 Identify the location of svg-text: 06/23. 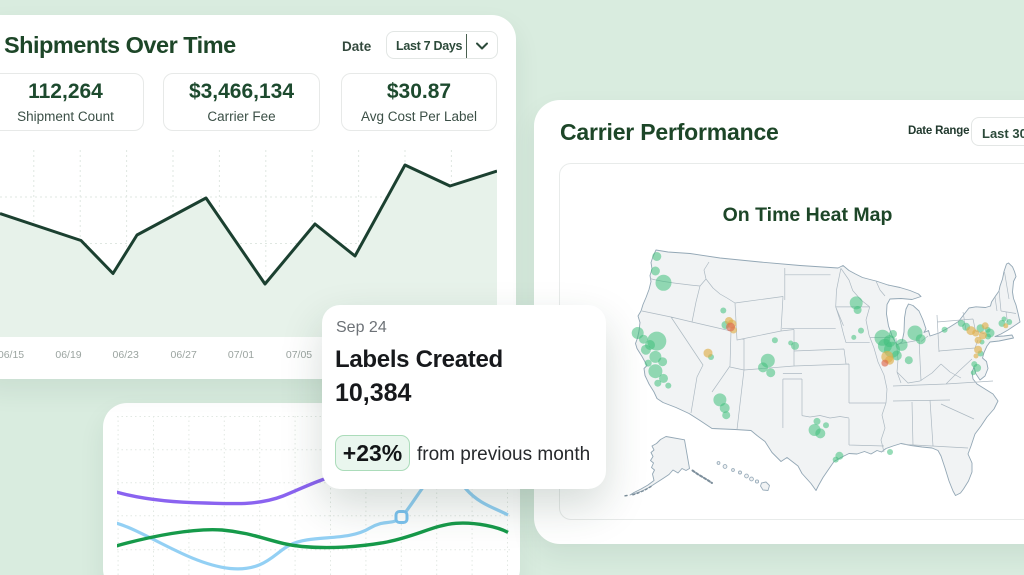
(126, 355).